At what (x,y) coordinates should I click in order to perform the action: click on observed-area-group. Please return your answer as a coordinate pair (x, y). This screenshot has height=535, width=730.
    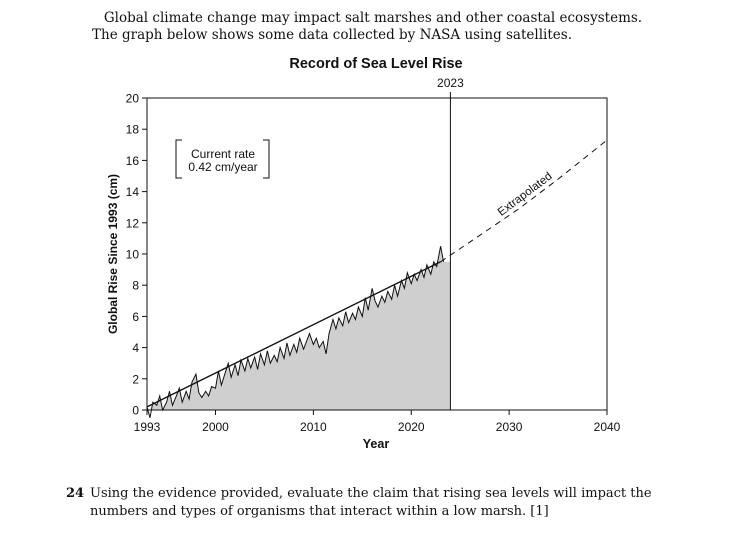
    Looking at the image, I should click on (299, 328).